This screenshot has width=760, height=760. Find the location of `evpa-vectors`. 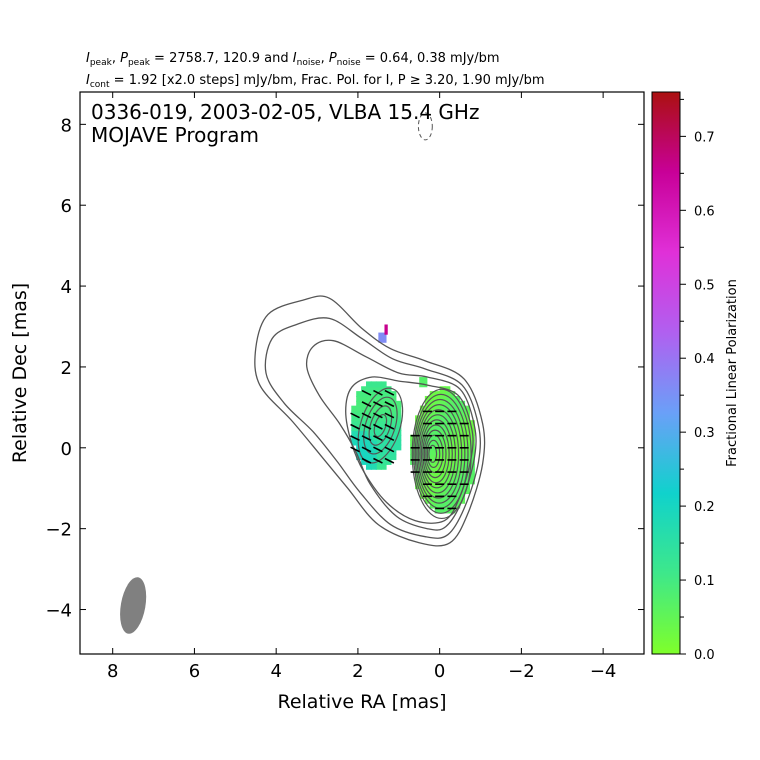

evpa-vectors is located at coordinates (409, 449).